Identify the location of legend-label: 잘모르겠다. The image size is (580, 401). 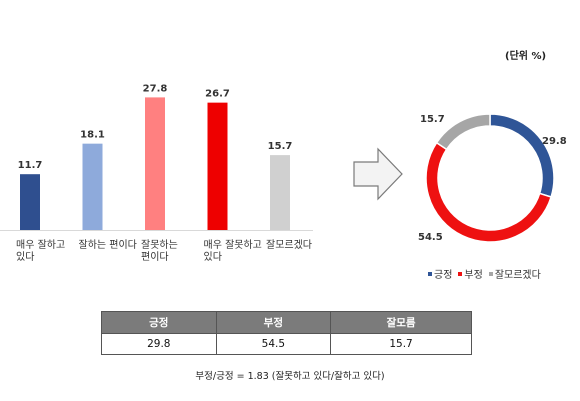
(517, 275).